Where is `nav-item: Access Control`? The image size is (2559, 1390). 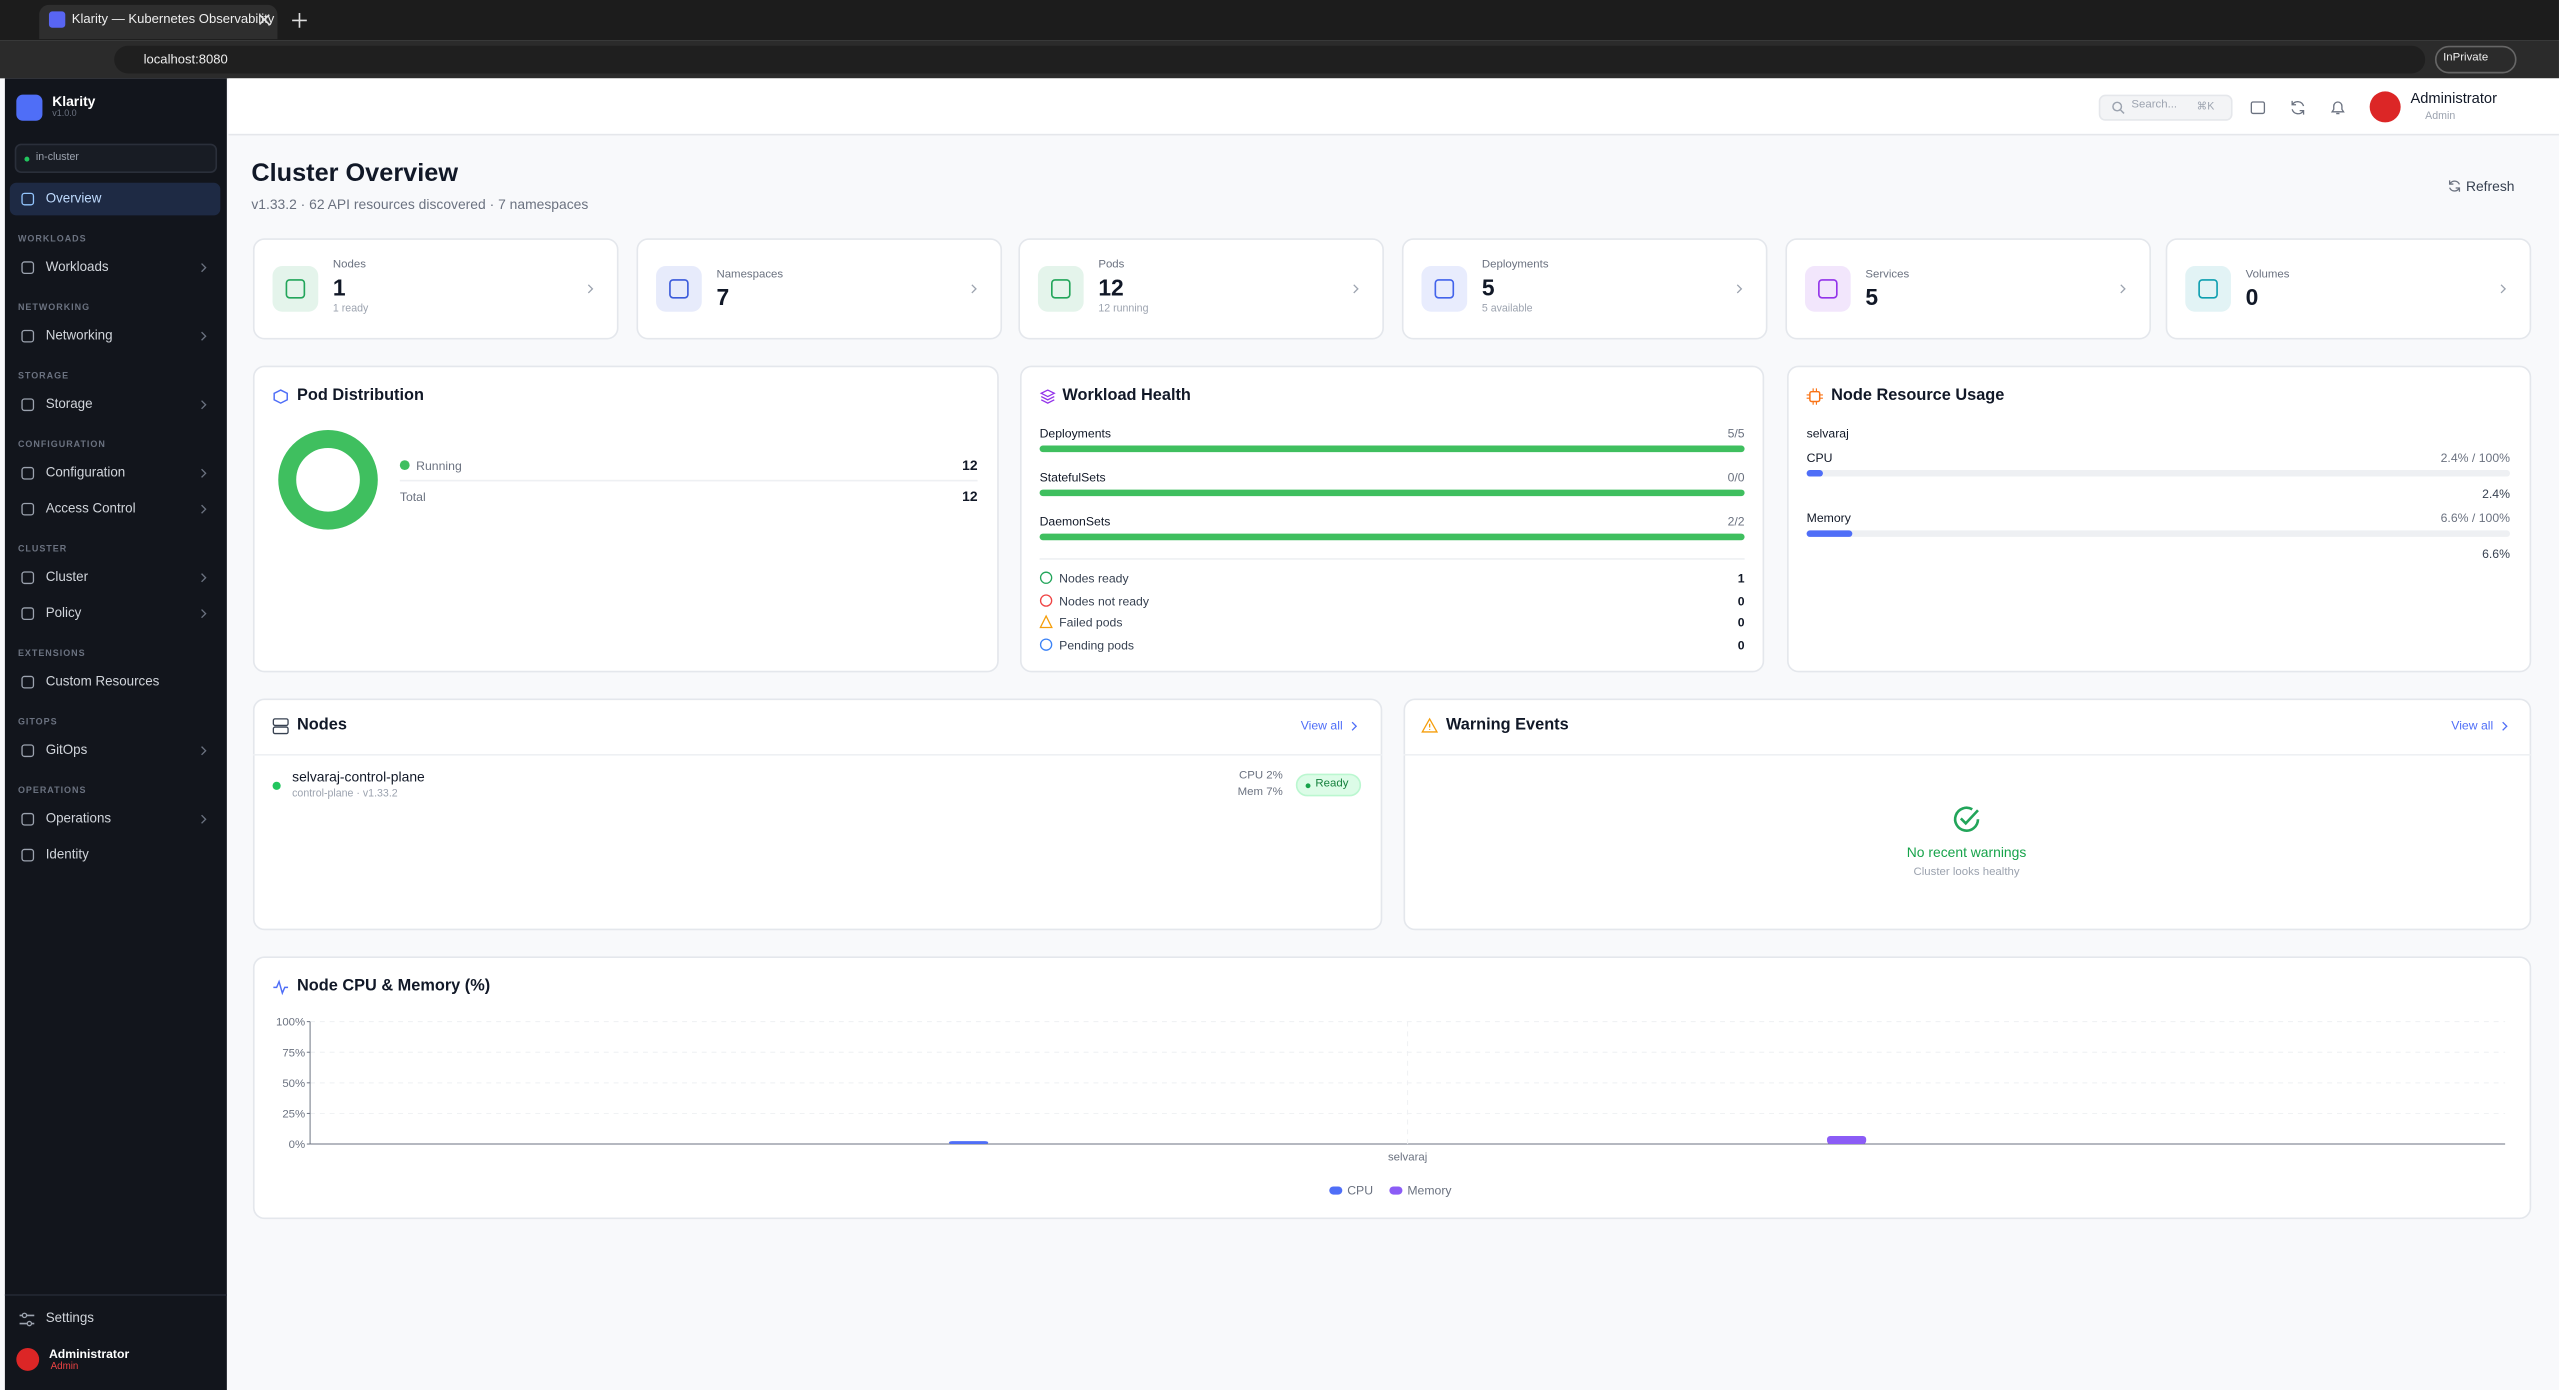 nav-item: Access Control is located at coordinates (90, 508).